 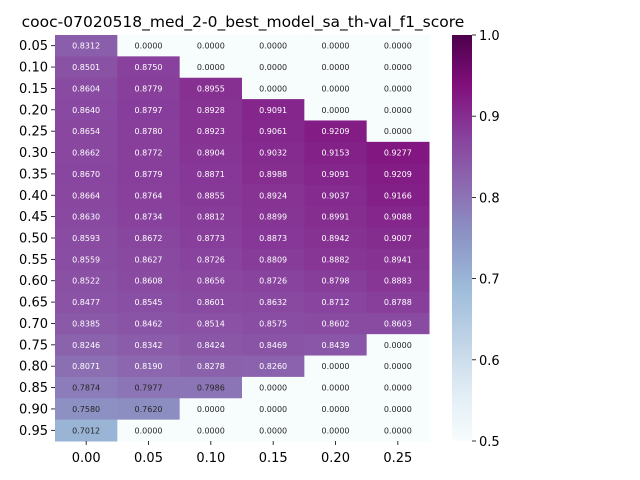 What do you see at coordinates (211, 388) in the screenshot?
I see `cell-value-label: 0.7986` at bounding box center [211, 388].